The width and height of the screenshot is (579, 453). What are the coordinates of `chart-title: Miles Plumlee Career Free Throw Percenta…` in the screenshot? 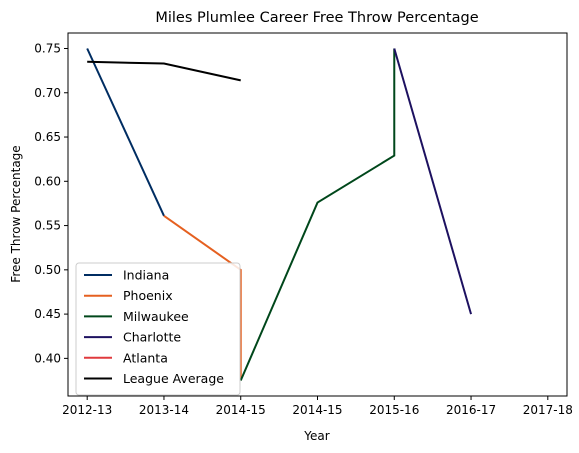 It's located at (316, 18).